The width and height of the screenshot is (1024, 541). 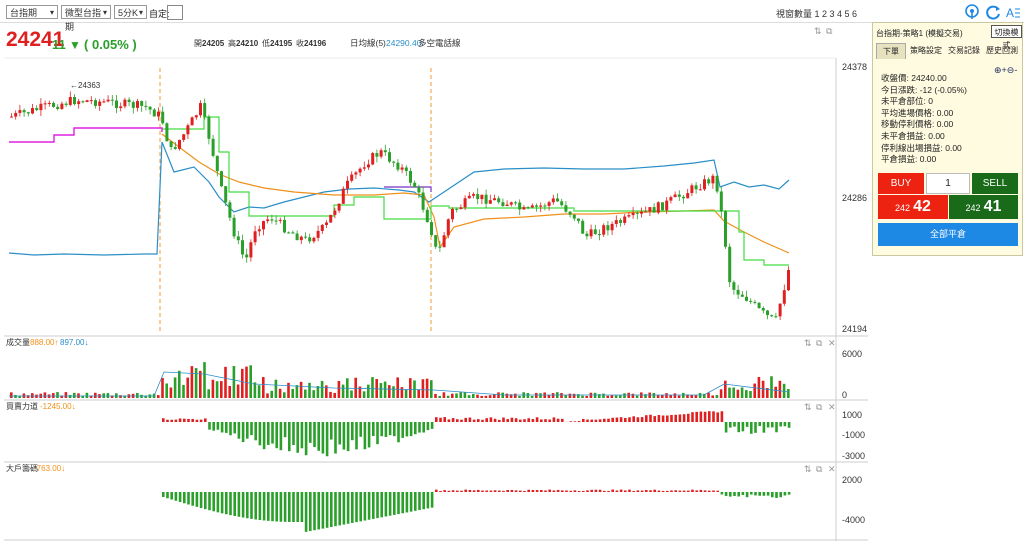 What do you see at coordinates (948, 183) in the screenshot?
I see `quantity-input: 1` at bounding box center [948, 183].